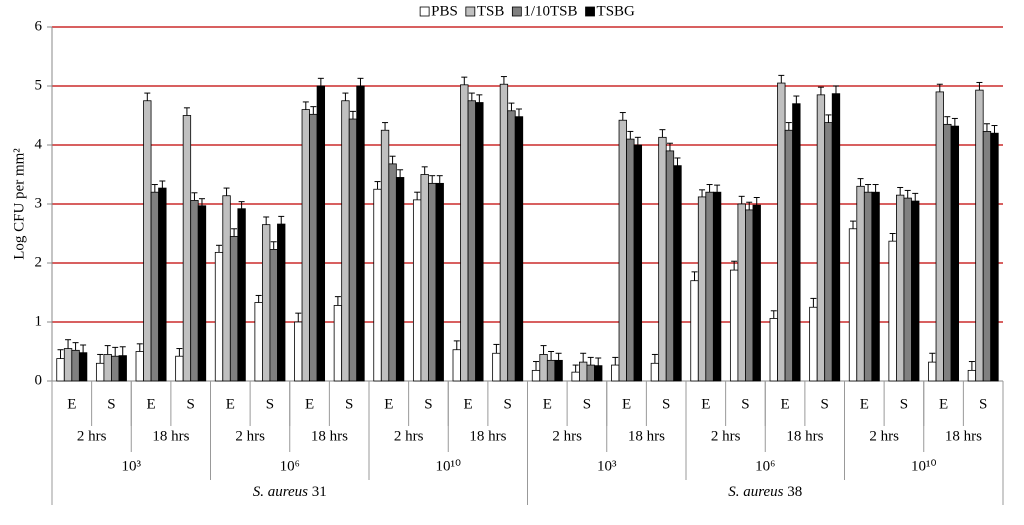  What do you see at coordinates (444, 11) in the screenshot?
I see `legend-label: PBS` at bounding box center [444, 11].